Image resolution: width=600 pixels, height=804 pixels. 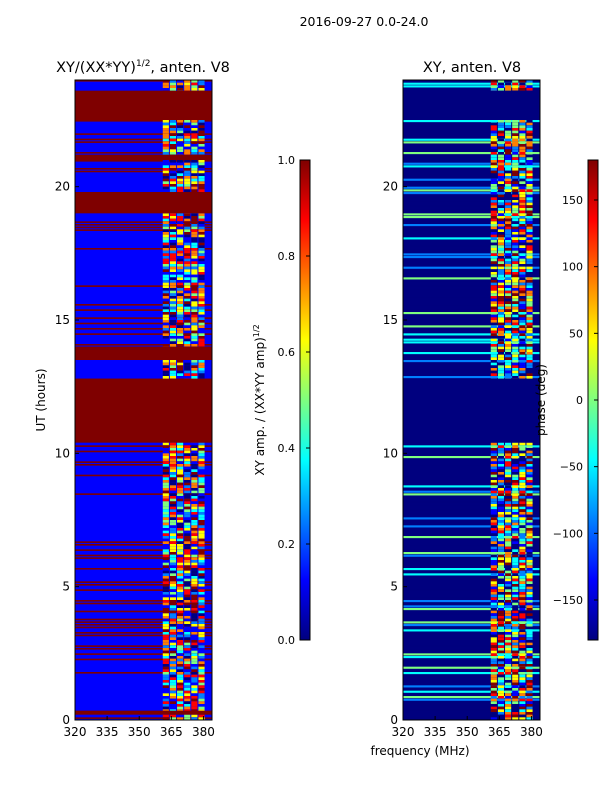 What do you see at coordinates (139, 727) in the screenshot?
I see `left-x-axis: 320 335 350 365 380` at bounding box center [139, 727].